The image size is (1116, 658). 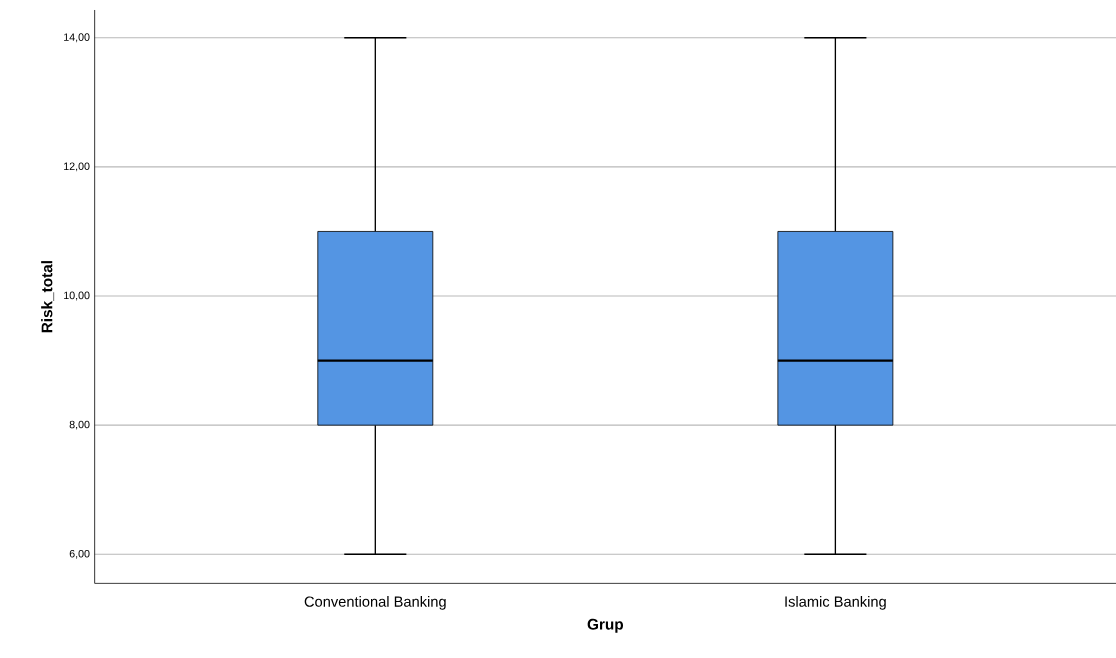 What do you see at coordinates (77, 38) in the screenshot?
I see `y-tick-label: 14,00` at bounding box center [77, 38].